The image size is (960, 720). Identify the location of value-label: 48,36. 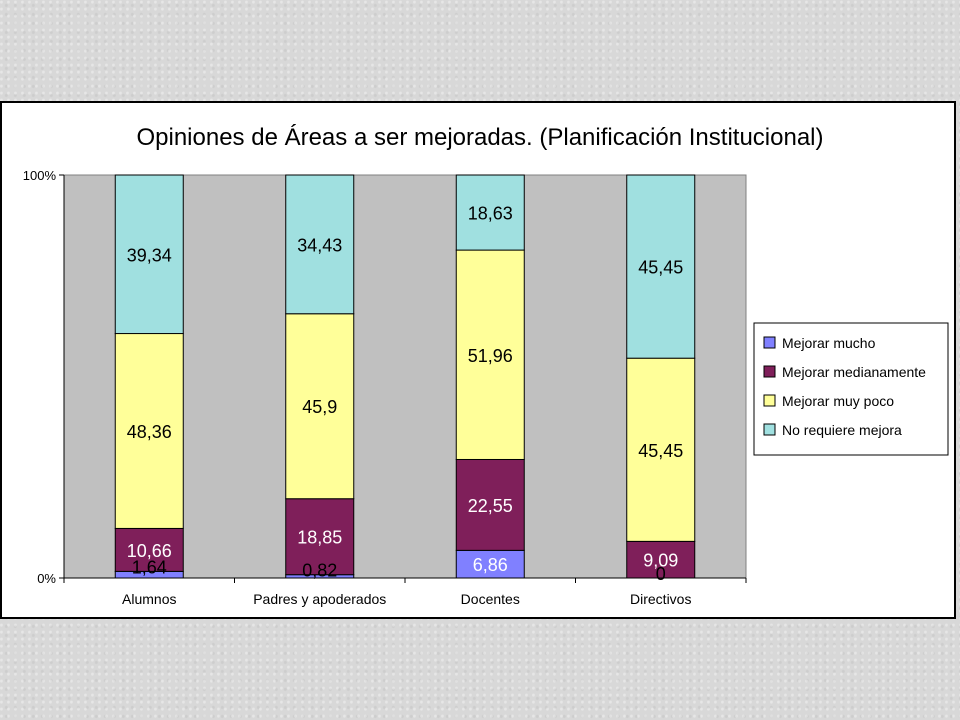
(149, 432).